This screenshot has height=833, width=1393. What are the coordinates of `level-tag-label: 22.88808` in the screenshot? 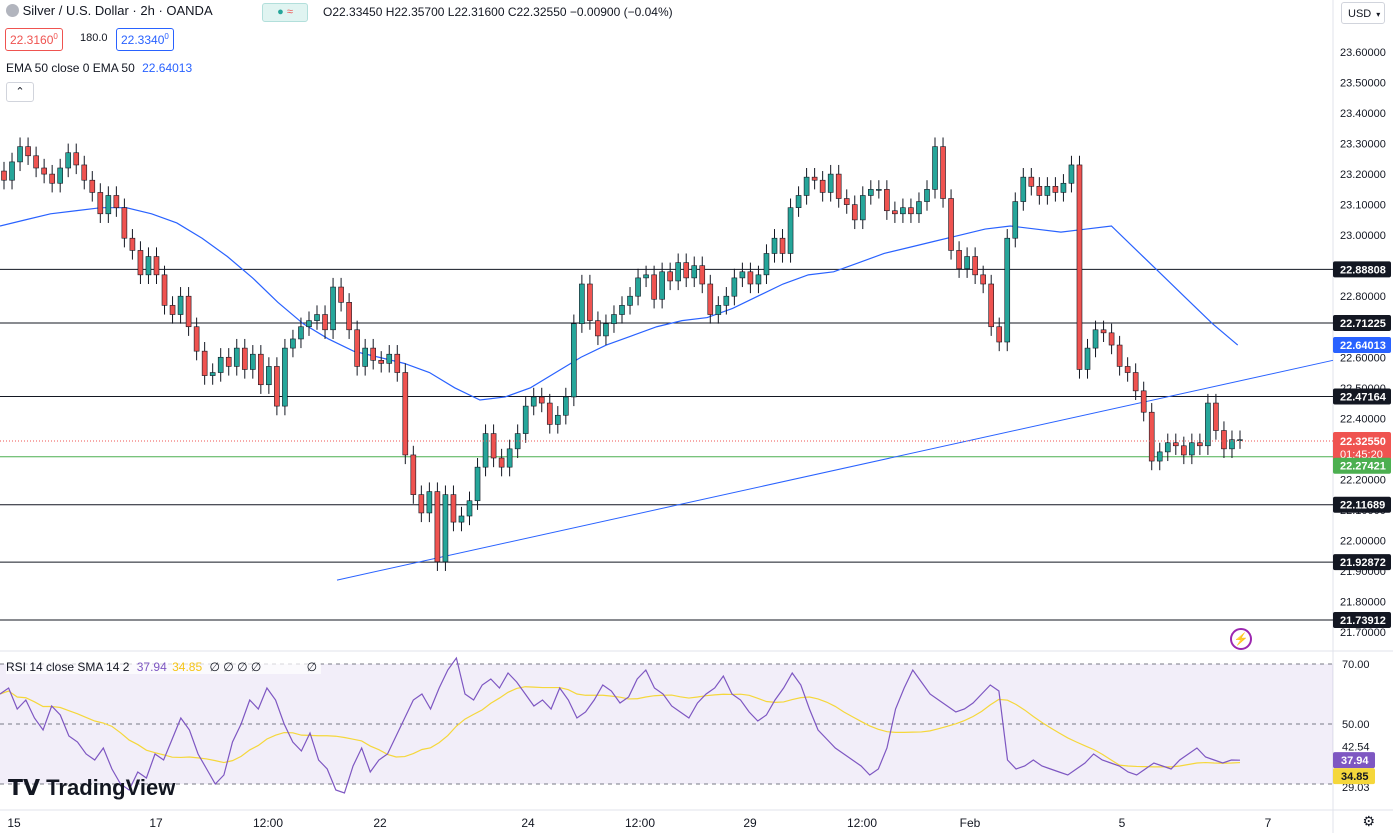 It's located at (1363, 270).